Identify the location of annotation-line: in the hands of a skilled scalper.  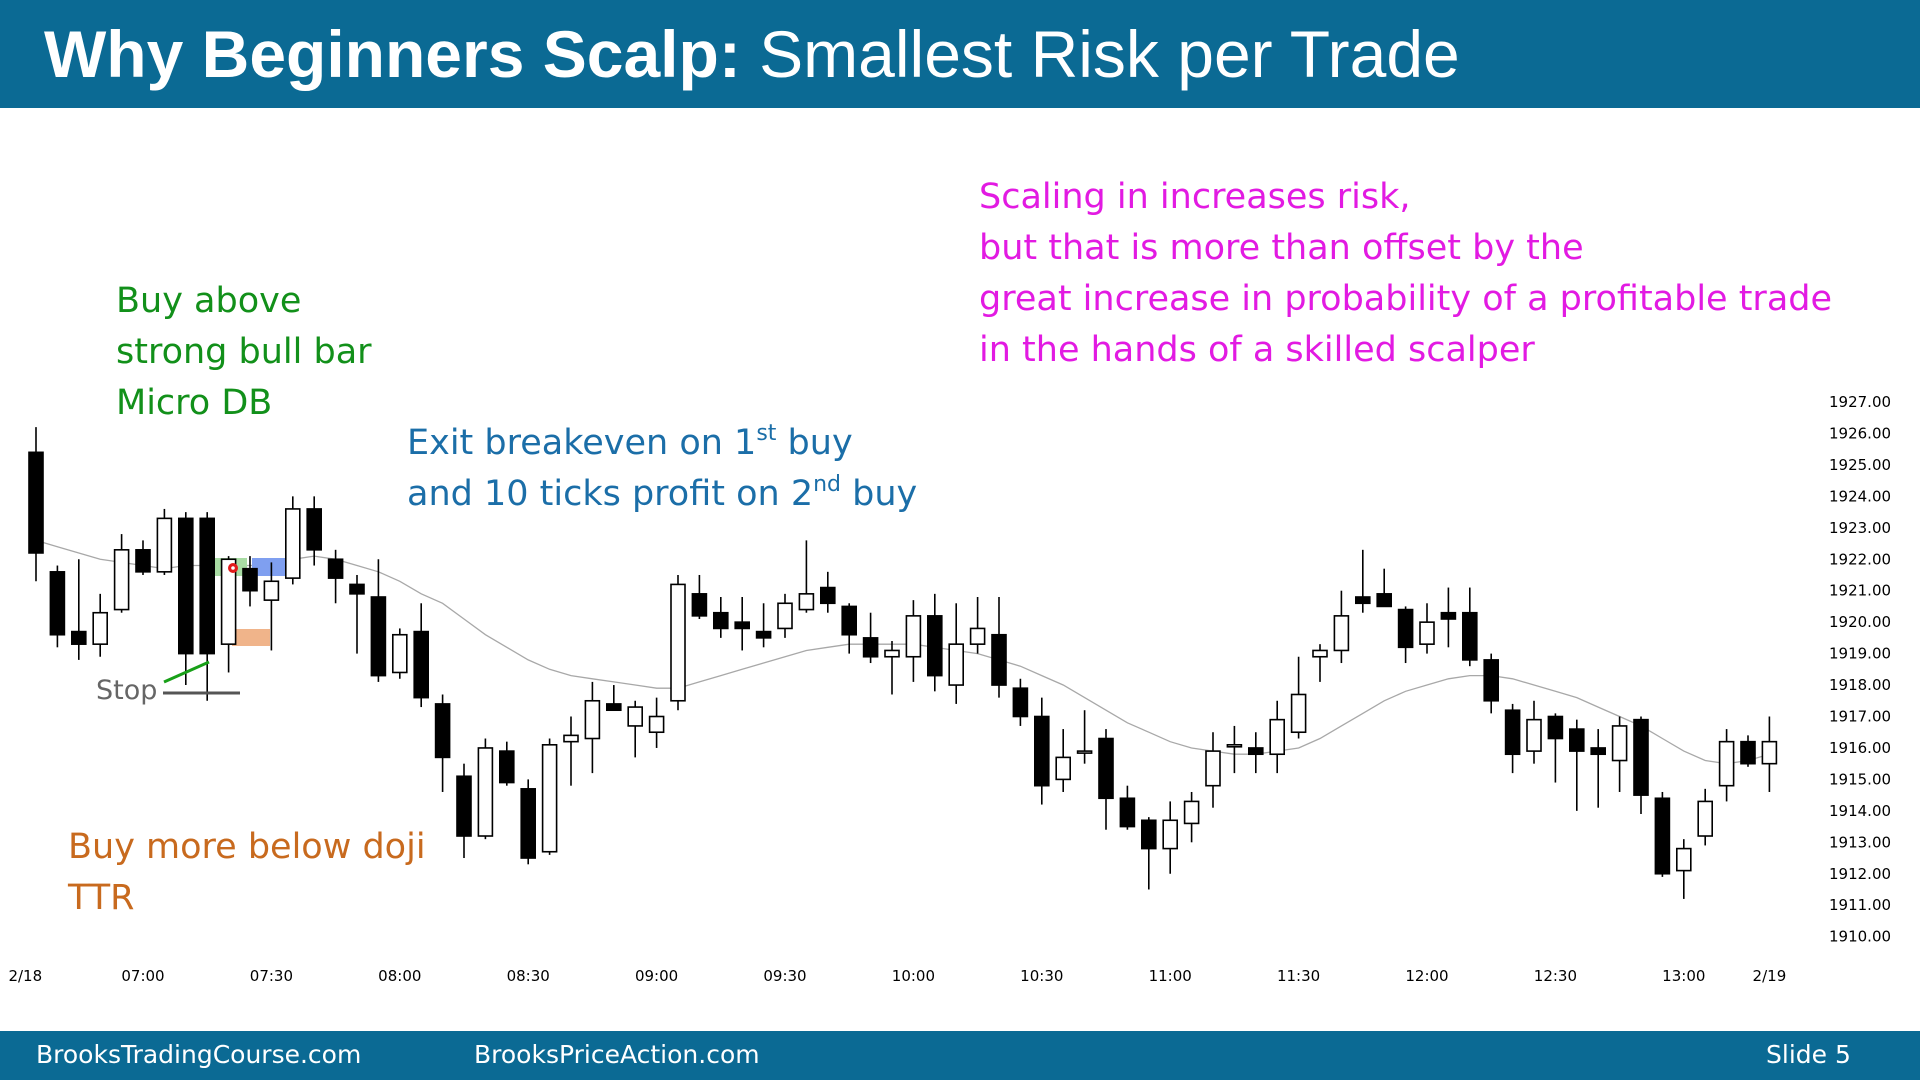
(1257, 350).